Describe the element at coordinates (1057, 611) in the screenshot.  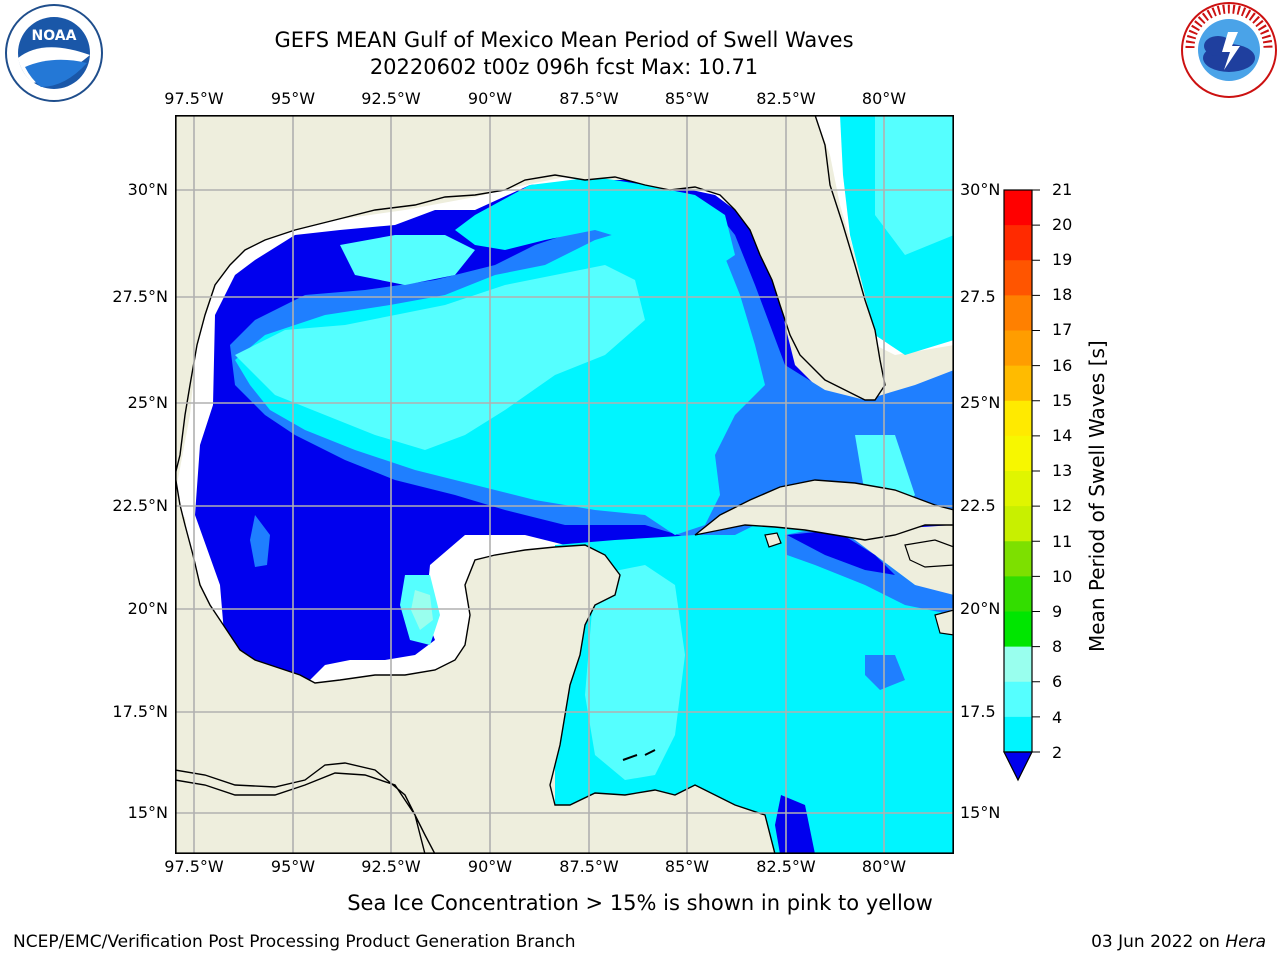
I see `colorbar-tick-label: 9` at that location.